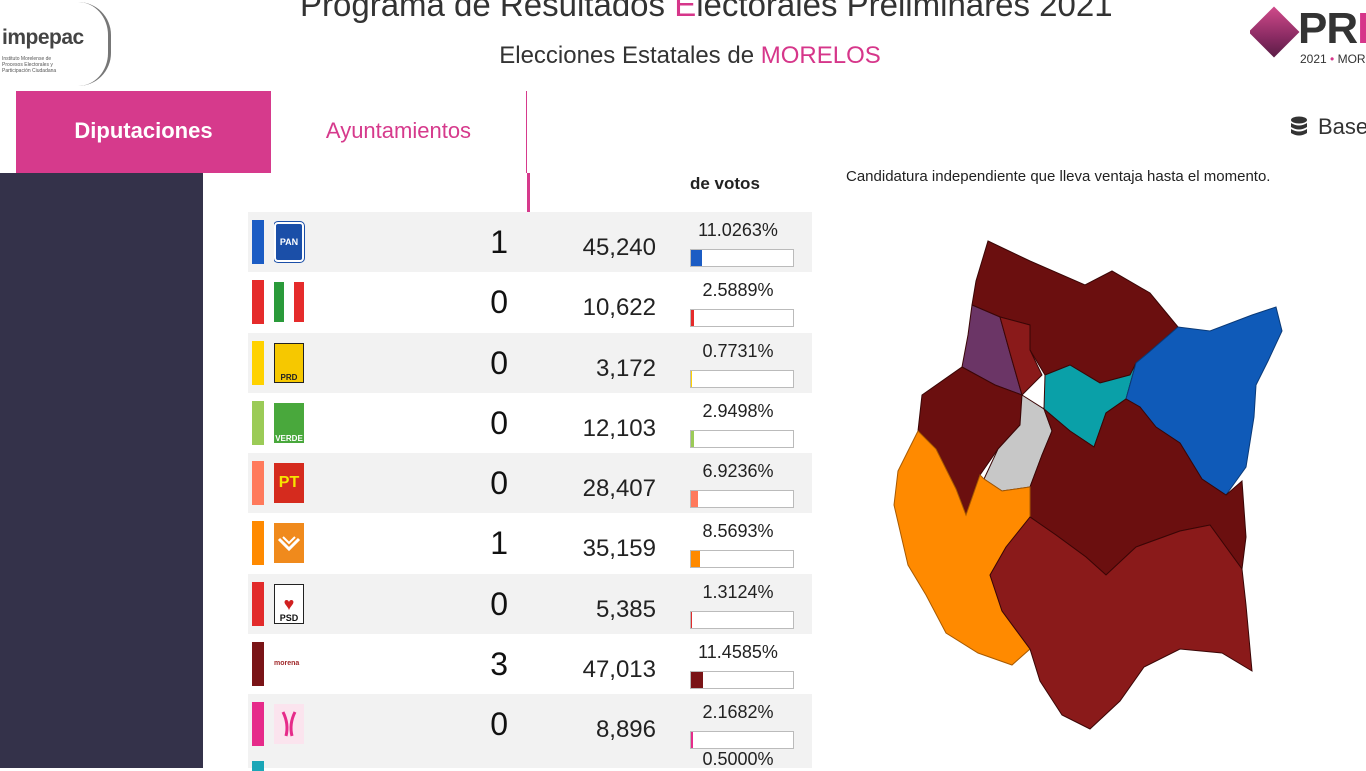 The width and height of the screenshot is (1366, 771). What do you see at coordinates (1299, 126) in the screenshot?
I see `database-icon` at bounding box center [1299, 126].